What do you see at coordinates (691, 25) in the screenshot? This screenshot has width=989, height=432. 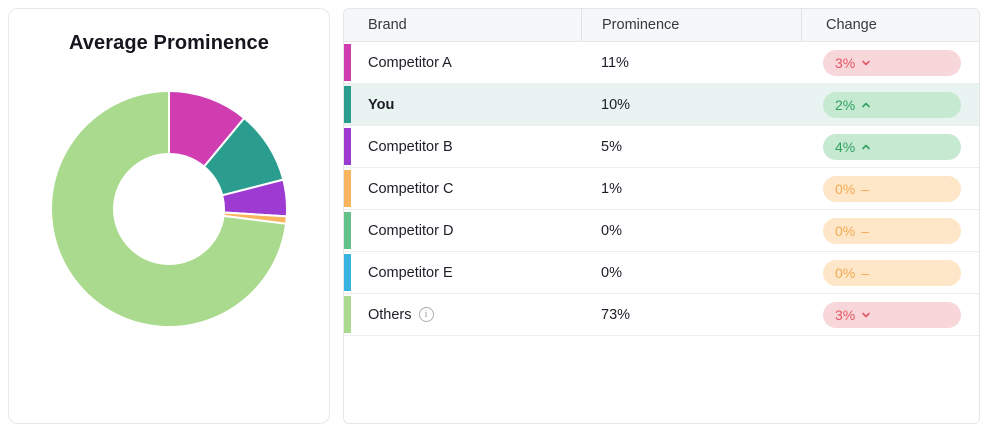 I see `column-header-prominence: Prominence` at bounding box center [691, 25].